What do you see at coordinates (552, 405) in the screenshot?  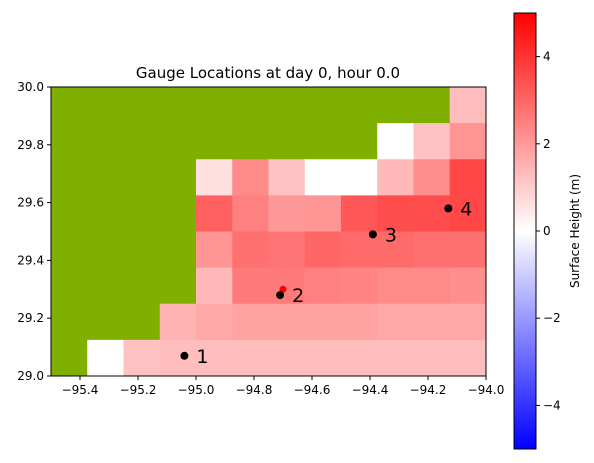 I see `colorbar-tick-label: −4` at bounding box center [552, 405].